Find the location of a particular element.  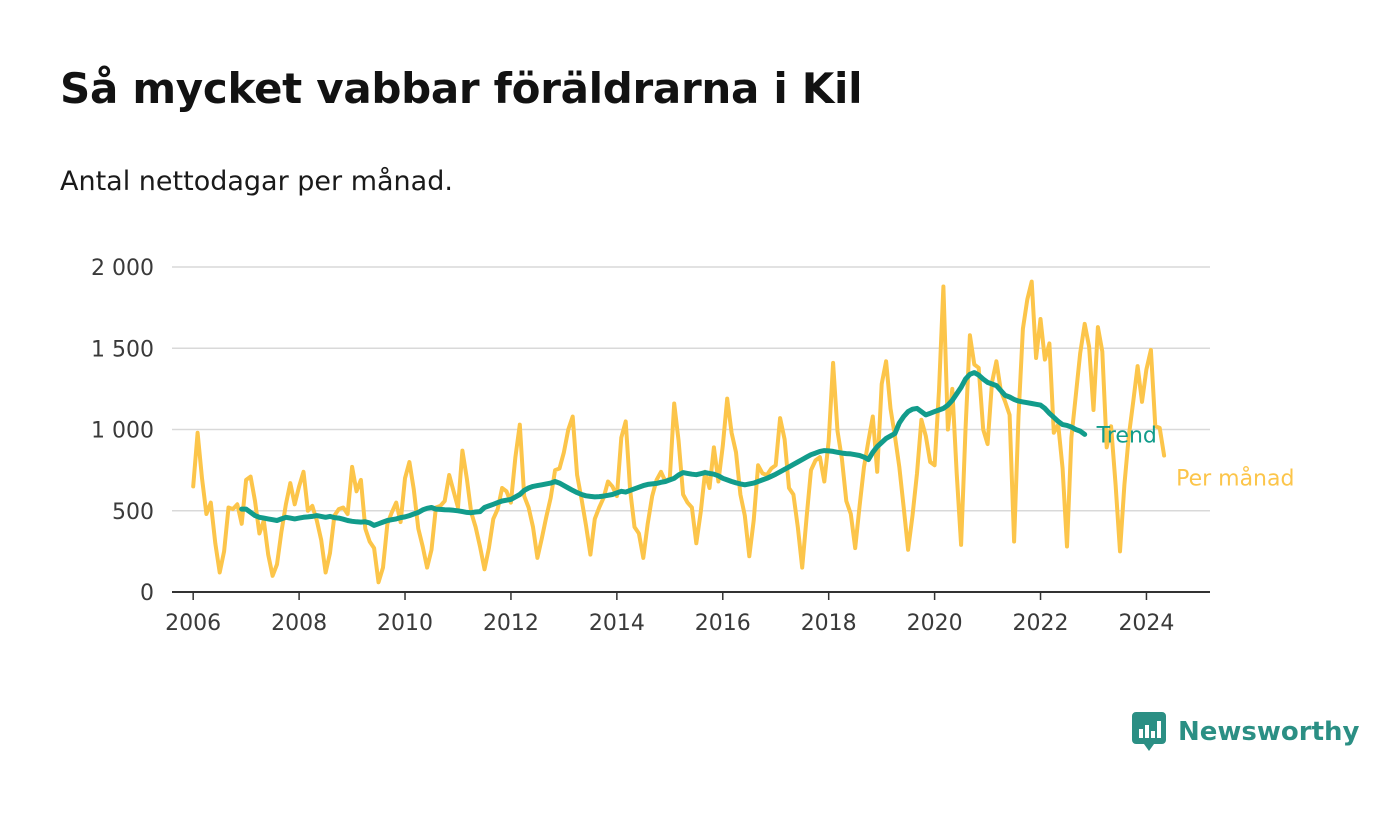

x-tick-label: 2018 is located at coordinates (829, 623).